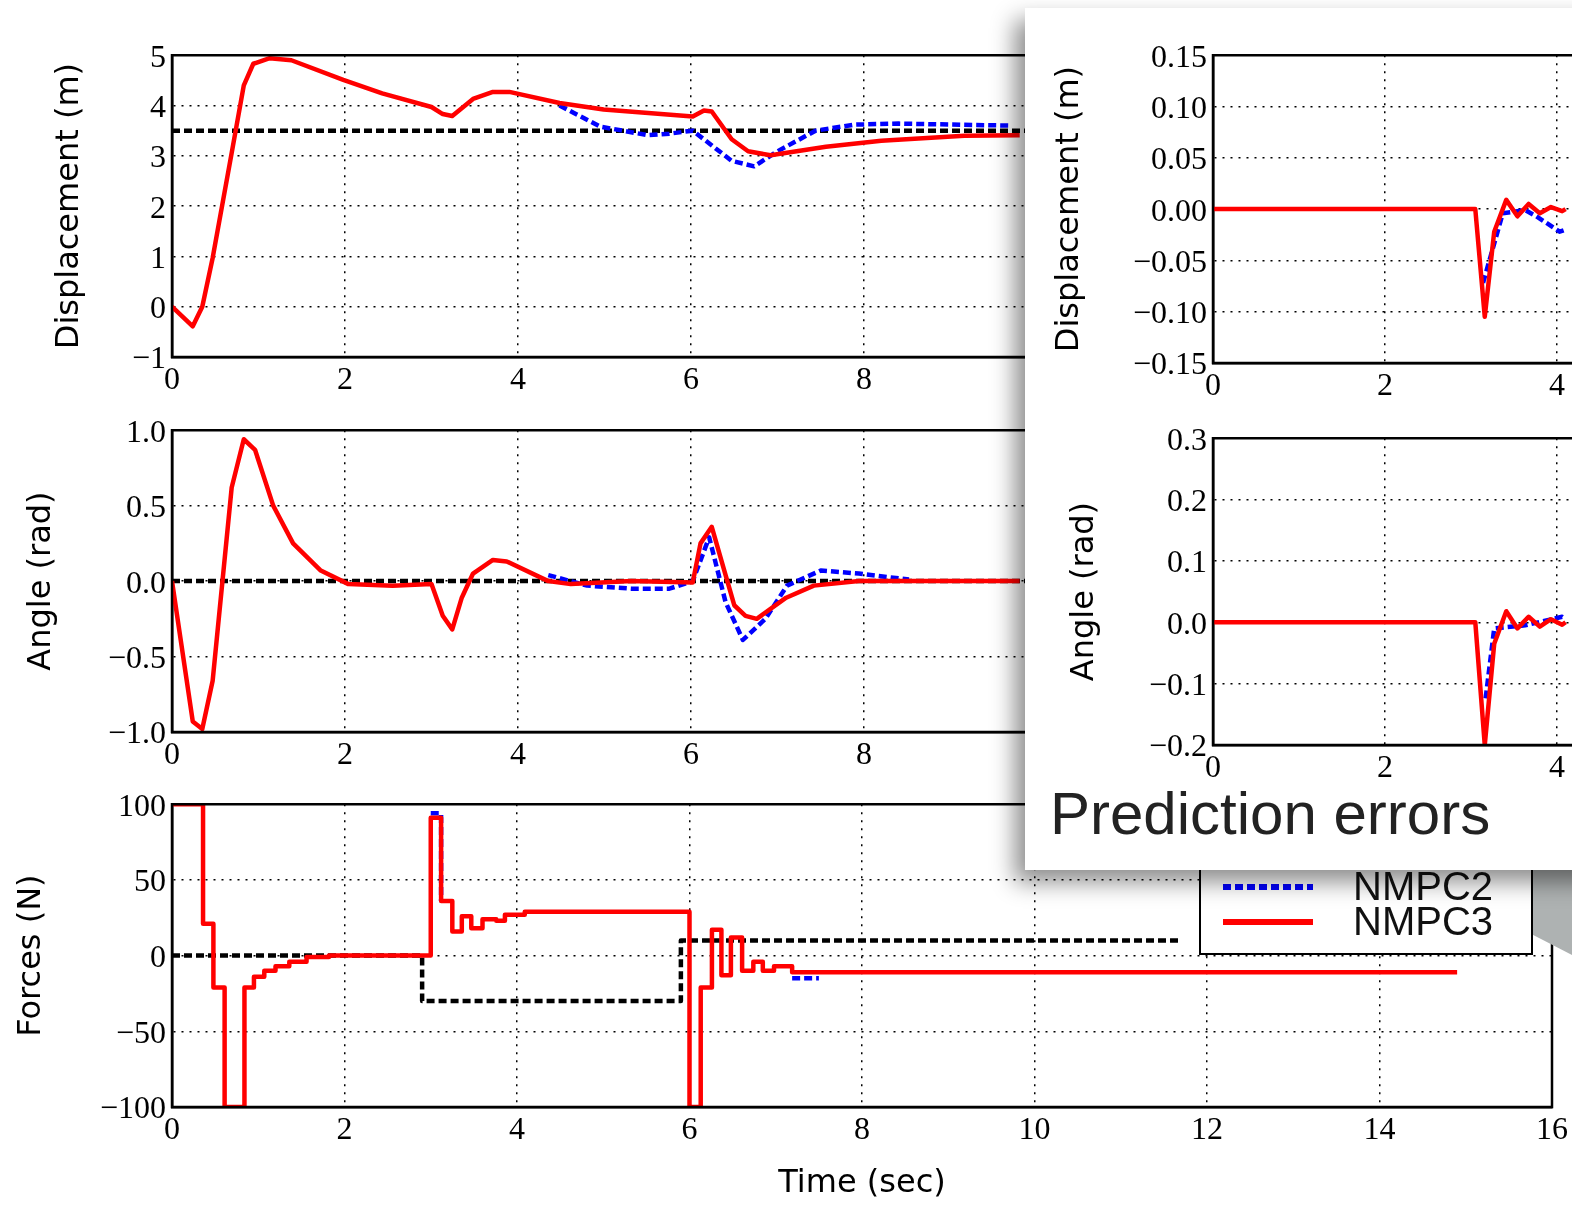 Image resolution: width=1572 pixels, height=1211 pixels. Describe the element at coordinates (1187, 561) in the screenshot. I see `y-tick-label: 0.1` at that location.